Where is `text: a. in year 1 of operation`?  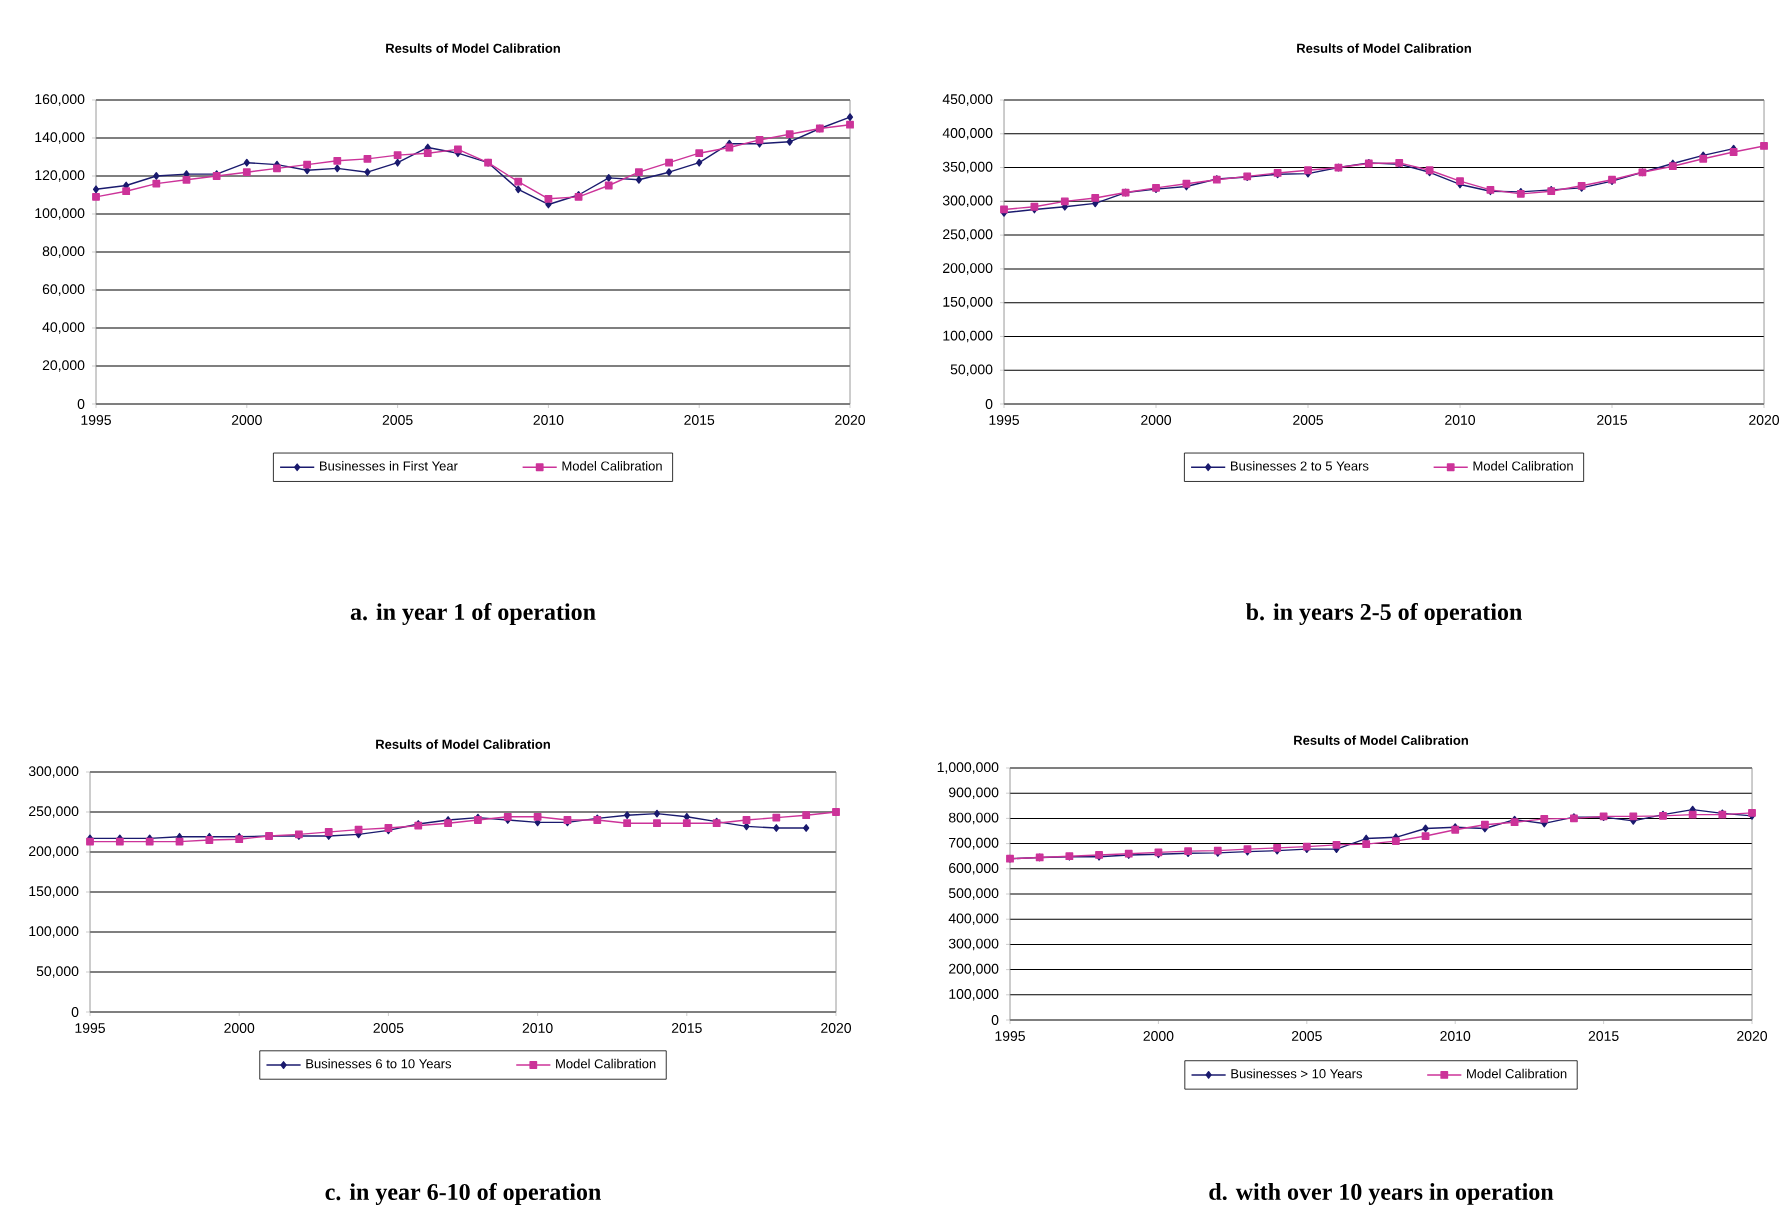
text: a. in year 1 of operation is located at coordinates (473, 614).